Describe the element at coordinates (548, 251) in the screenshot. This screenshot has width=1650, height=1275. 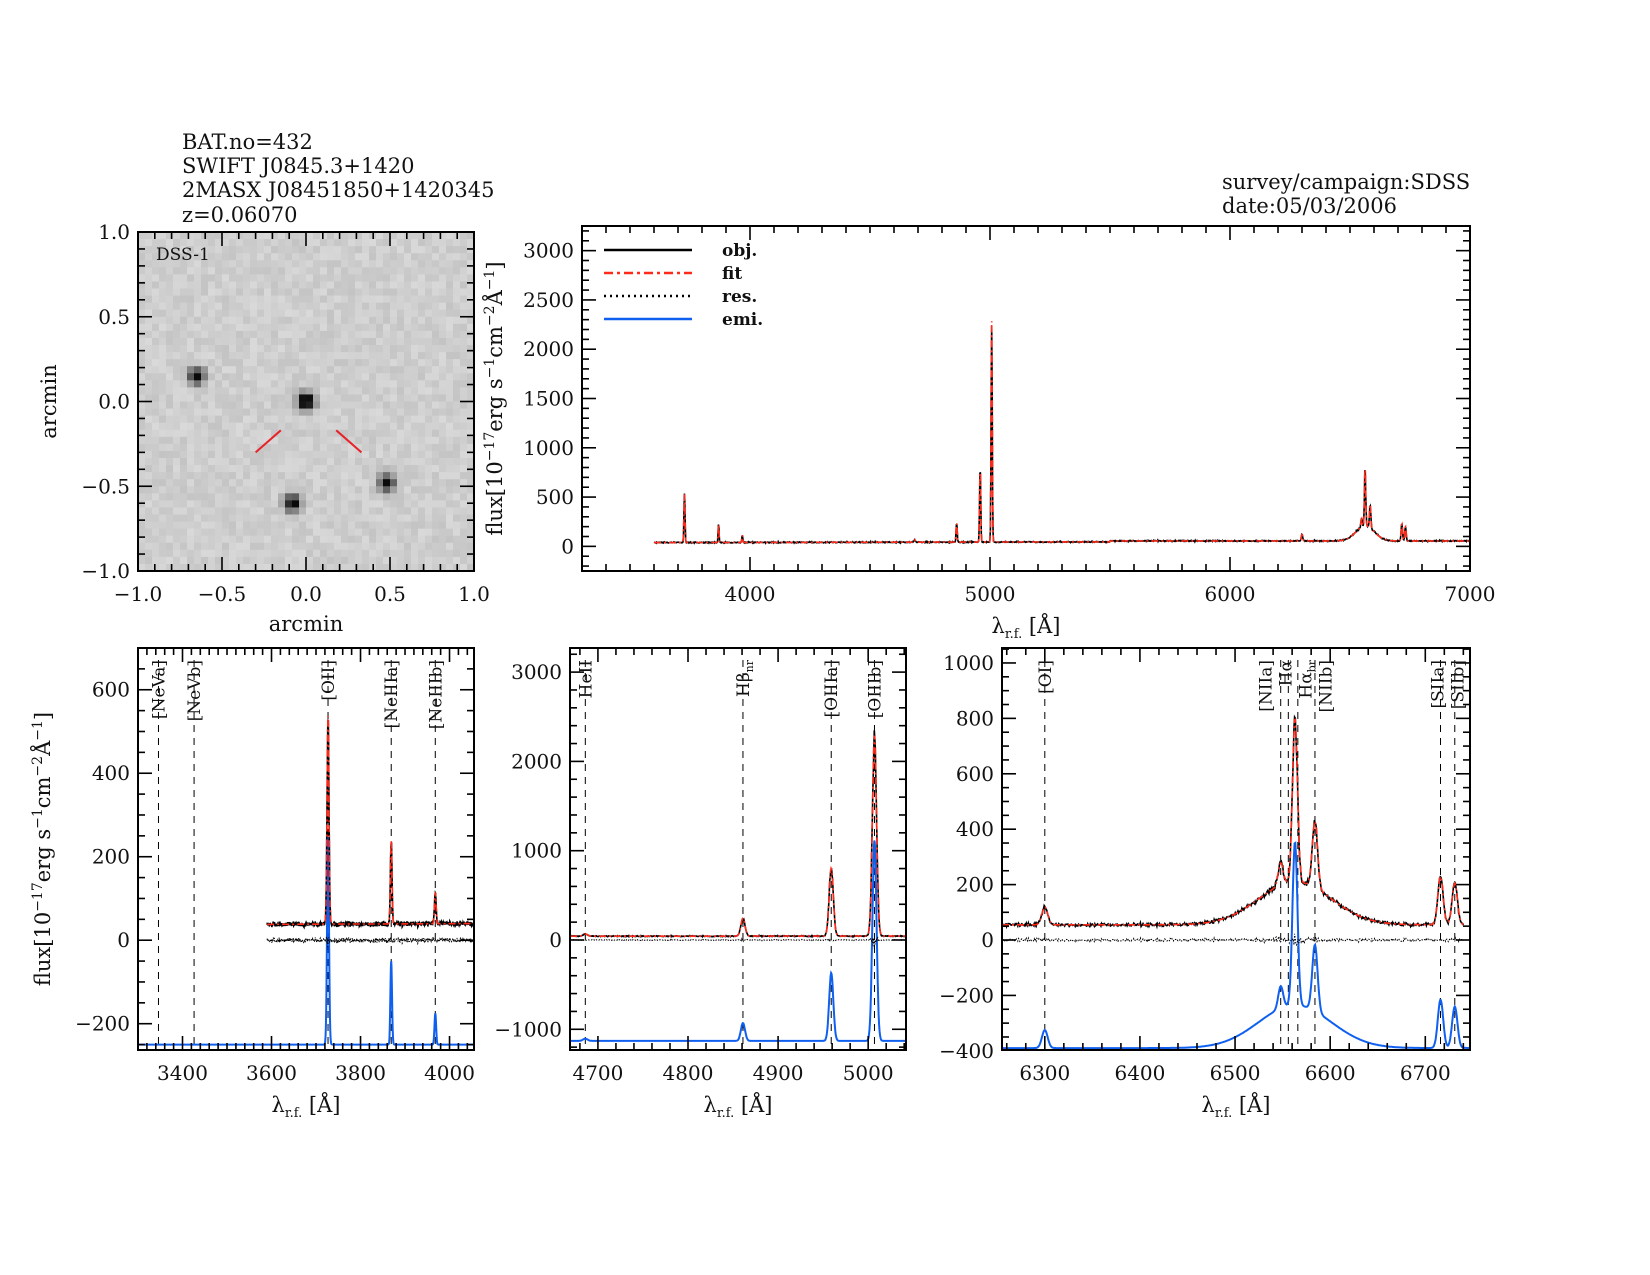
I see `y-tick-label: 3000` at that location.